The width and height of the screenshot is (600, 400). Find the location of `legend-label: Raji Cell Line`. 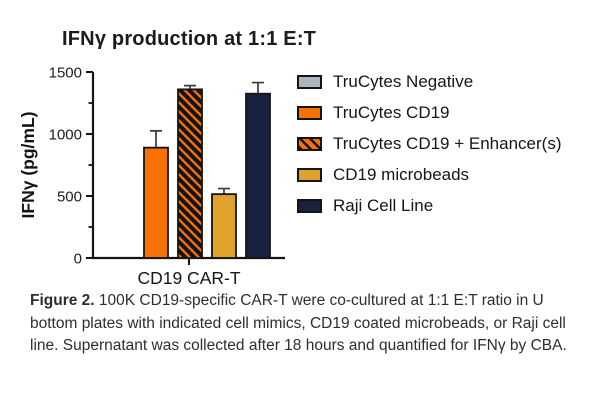

legend-label: Raji Cell Line is located at coordinates (383, 205).